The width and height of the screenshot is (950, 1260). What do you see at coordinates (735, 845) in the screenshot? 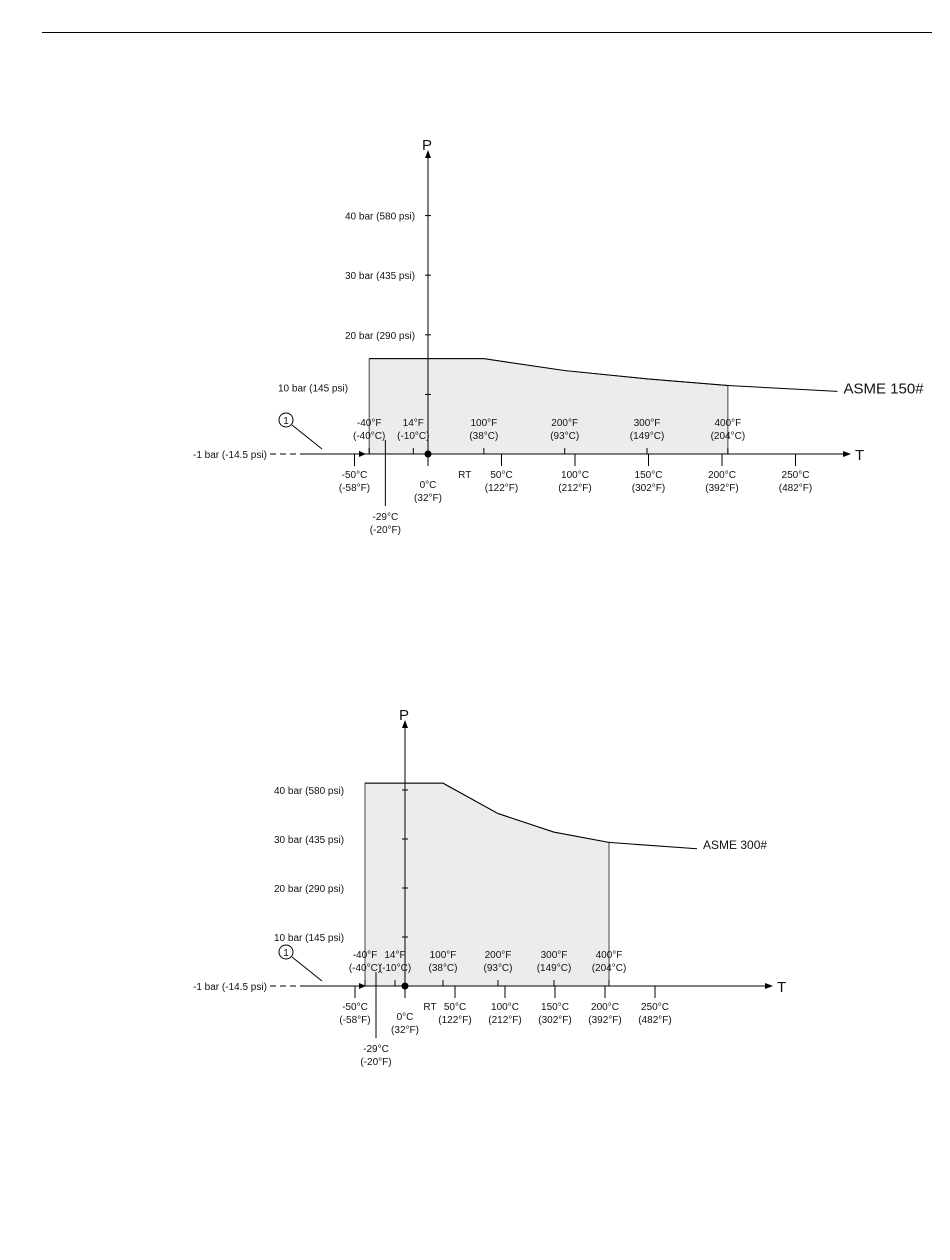
I see `series-label: ASME 300#` at bounding box center [735, 845].